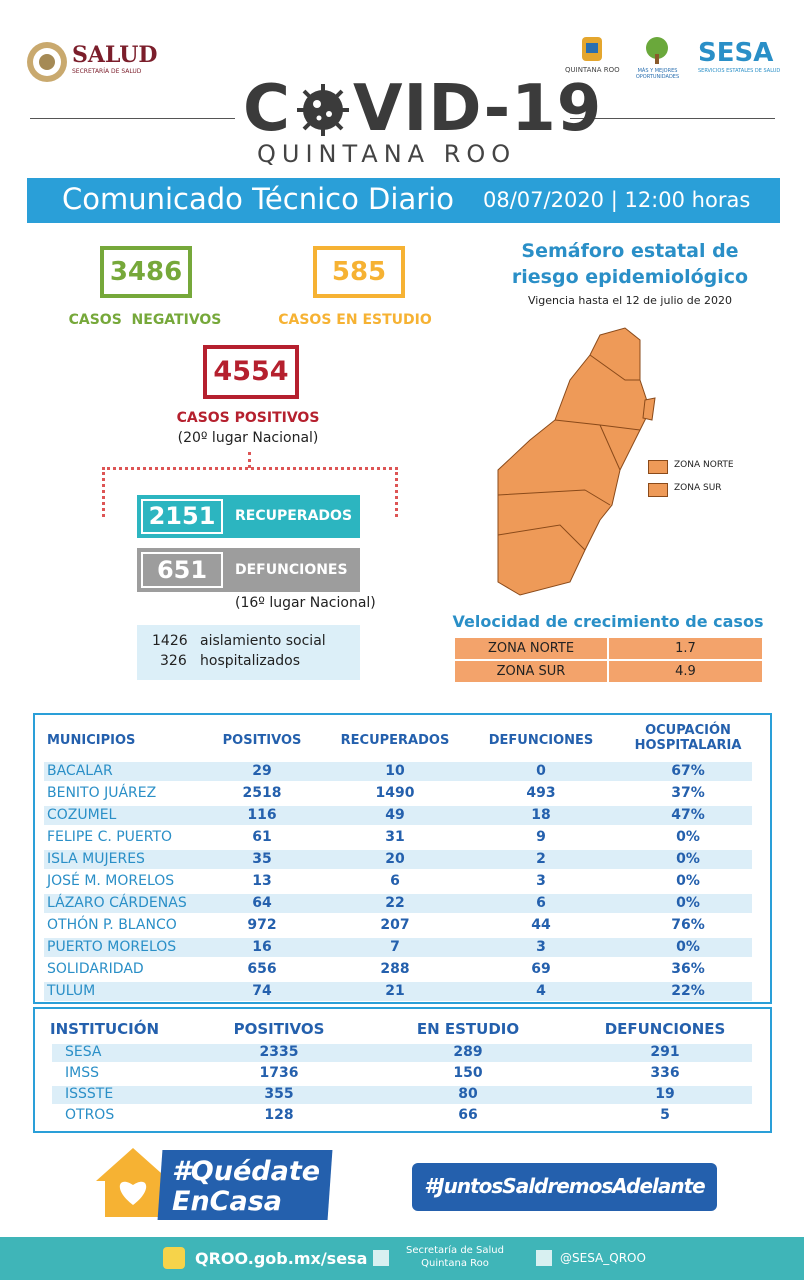 This screenshot has width=804, height=1280. I want to click on table-cell: 36%, so click(688, 969).